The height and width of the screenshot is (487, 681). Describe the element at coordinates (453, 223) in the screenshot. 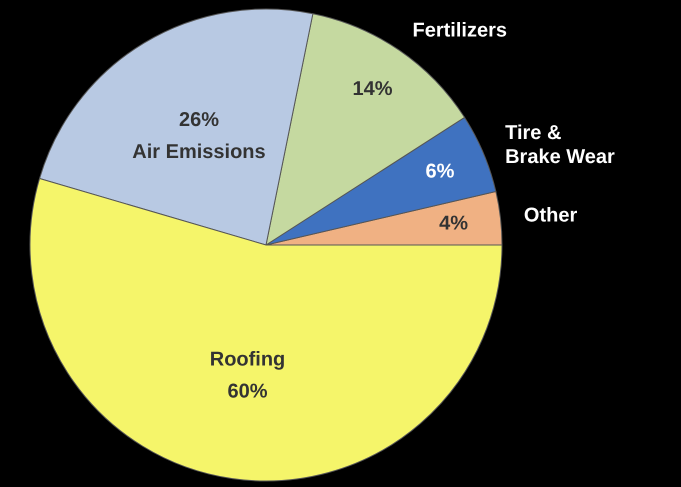

I see `data-label: 4%` at that location.